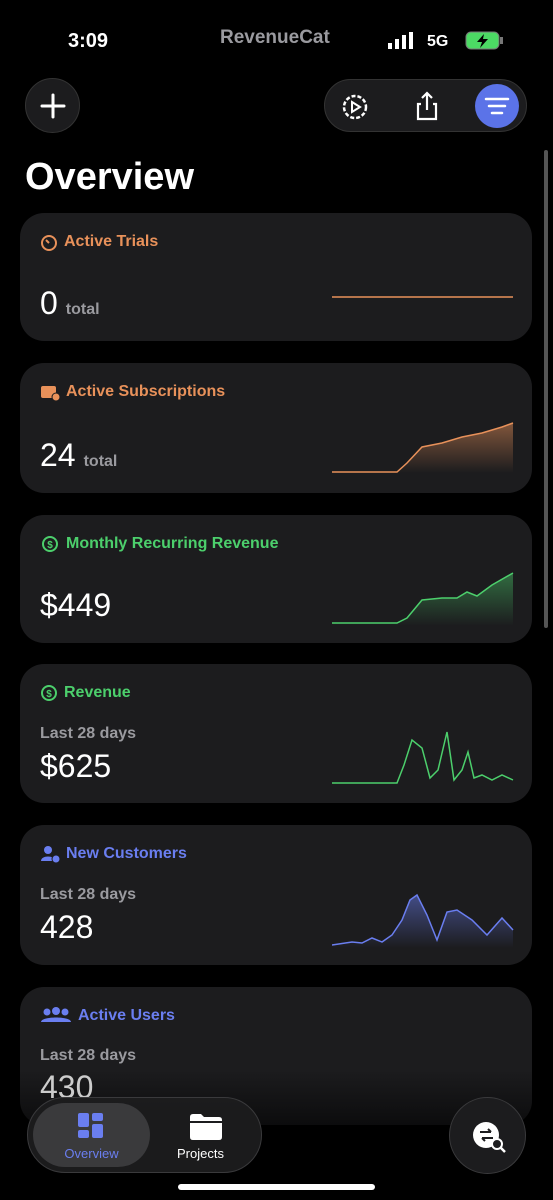 The height and width of the screenshot is (1200, 553). What do you see at coordinates (276, 428) in the screenshot?
I see `card: Active Subscriptions 24 total` at bounding box center [276, 428].